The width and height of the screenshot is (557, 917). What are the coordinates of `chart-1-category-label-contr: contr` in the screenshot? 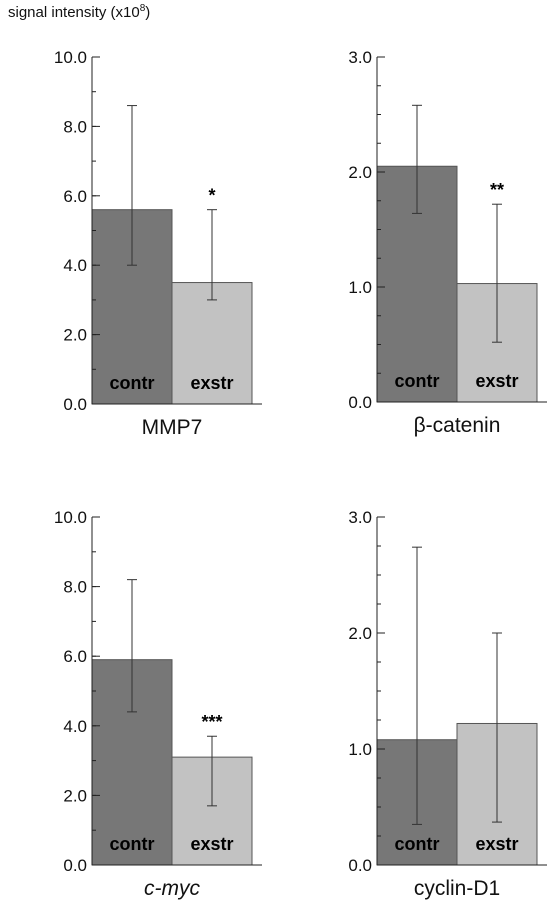 It's located at (417, 381).